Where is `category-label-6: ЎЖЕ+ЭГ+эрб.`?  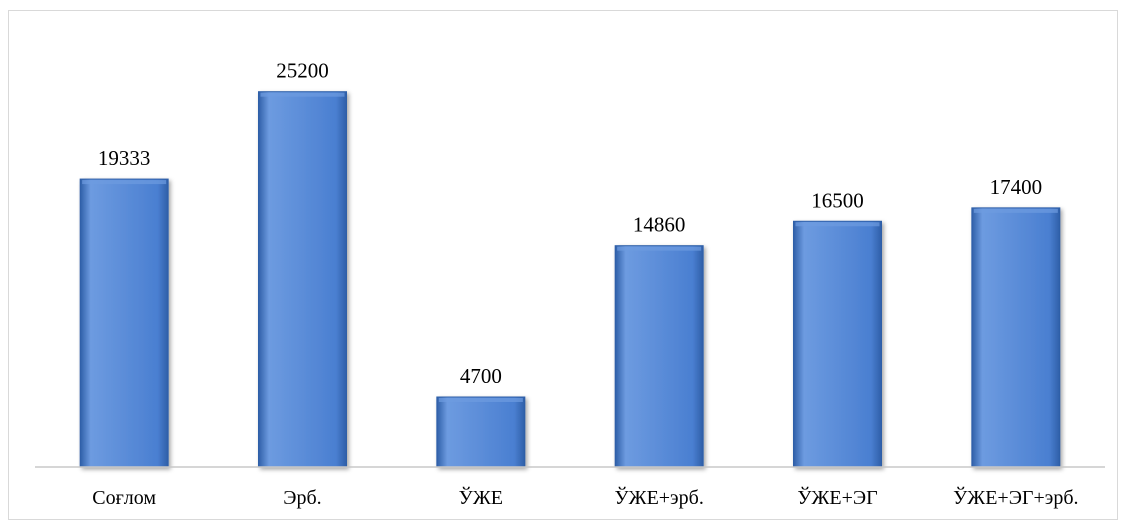 category-label-6: ЎЖЕ+ЭГ+эрб. is located at coordinates (1015, 497).